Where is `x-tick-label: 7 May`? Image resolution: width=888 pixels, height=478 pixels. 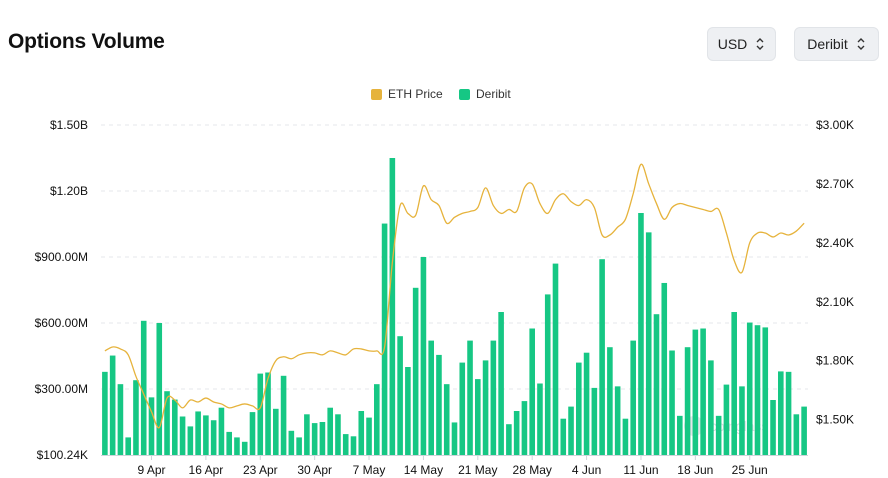 x-tick-label: 7 May is located at coordinates (369, 470).